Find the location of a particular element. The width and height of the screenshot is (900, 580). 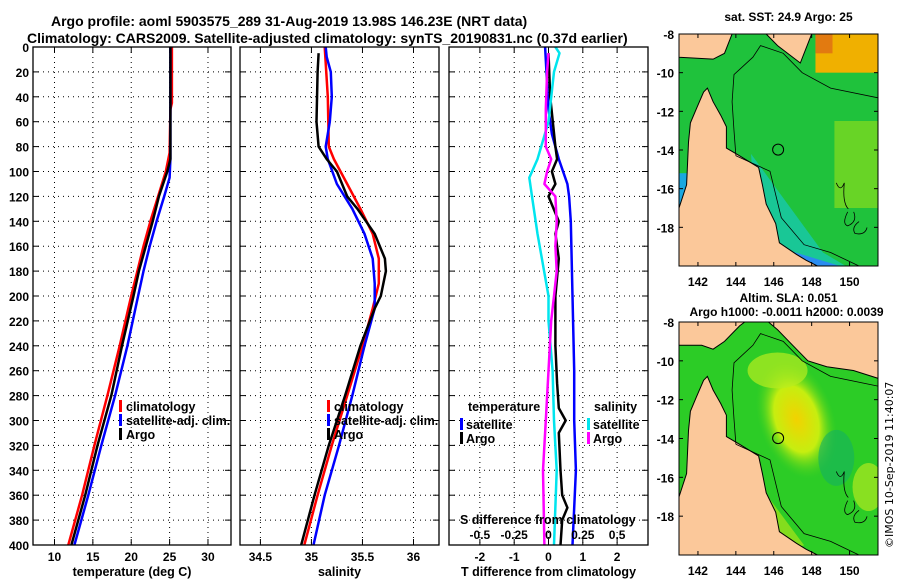

x2-tick-label: -0.25 is located at coordinates (515, 535).